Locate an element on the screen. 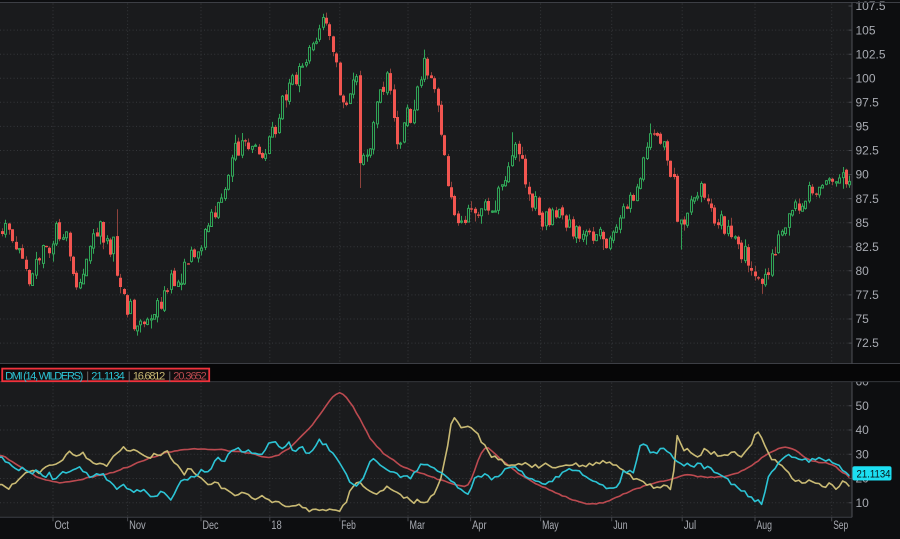  svg-text: 82.5 is located at coordinates (868, 247).